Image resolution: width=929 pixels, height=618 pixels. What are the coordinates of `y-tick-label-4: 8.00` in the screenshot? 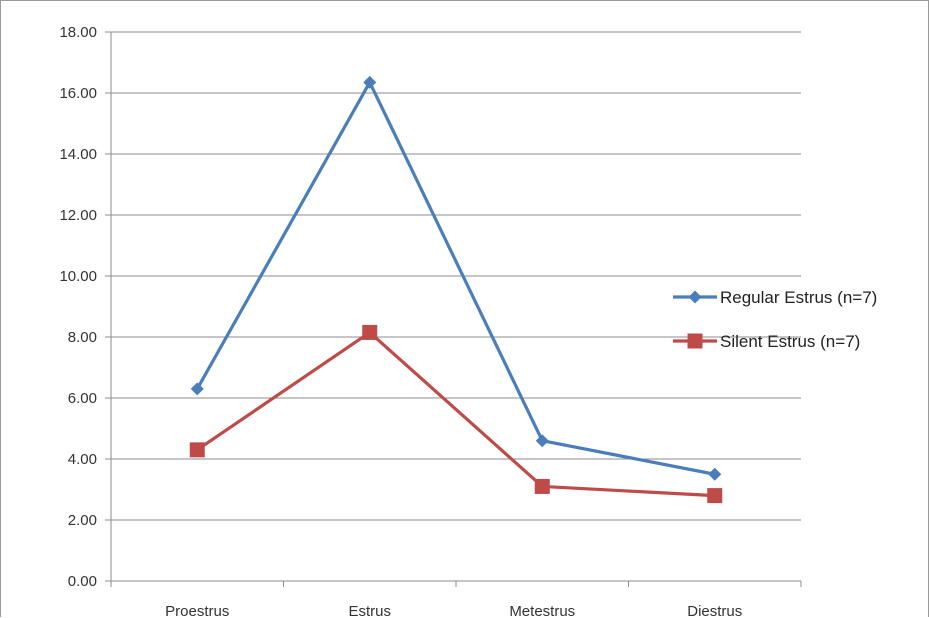 It's located at (82, 337).